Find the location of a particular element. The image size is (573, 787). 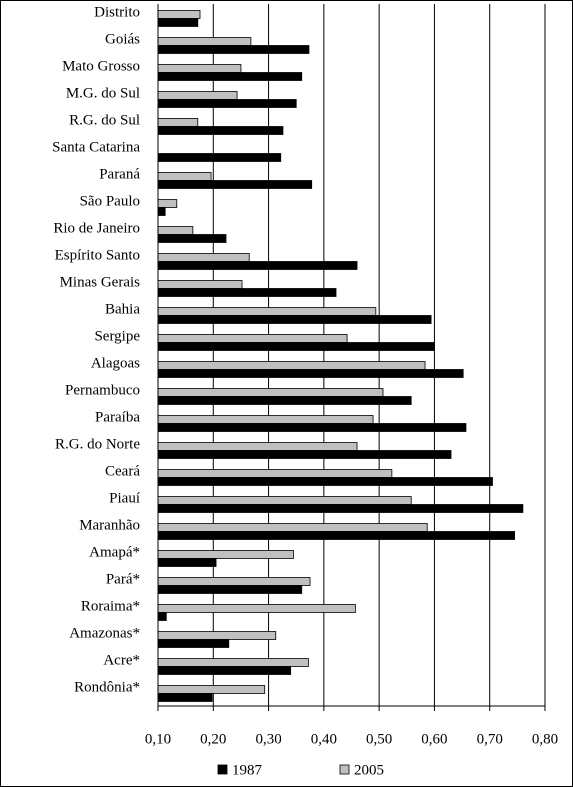

x-tick-label: 0,50 is located at coordinates (379, 739).